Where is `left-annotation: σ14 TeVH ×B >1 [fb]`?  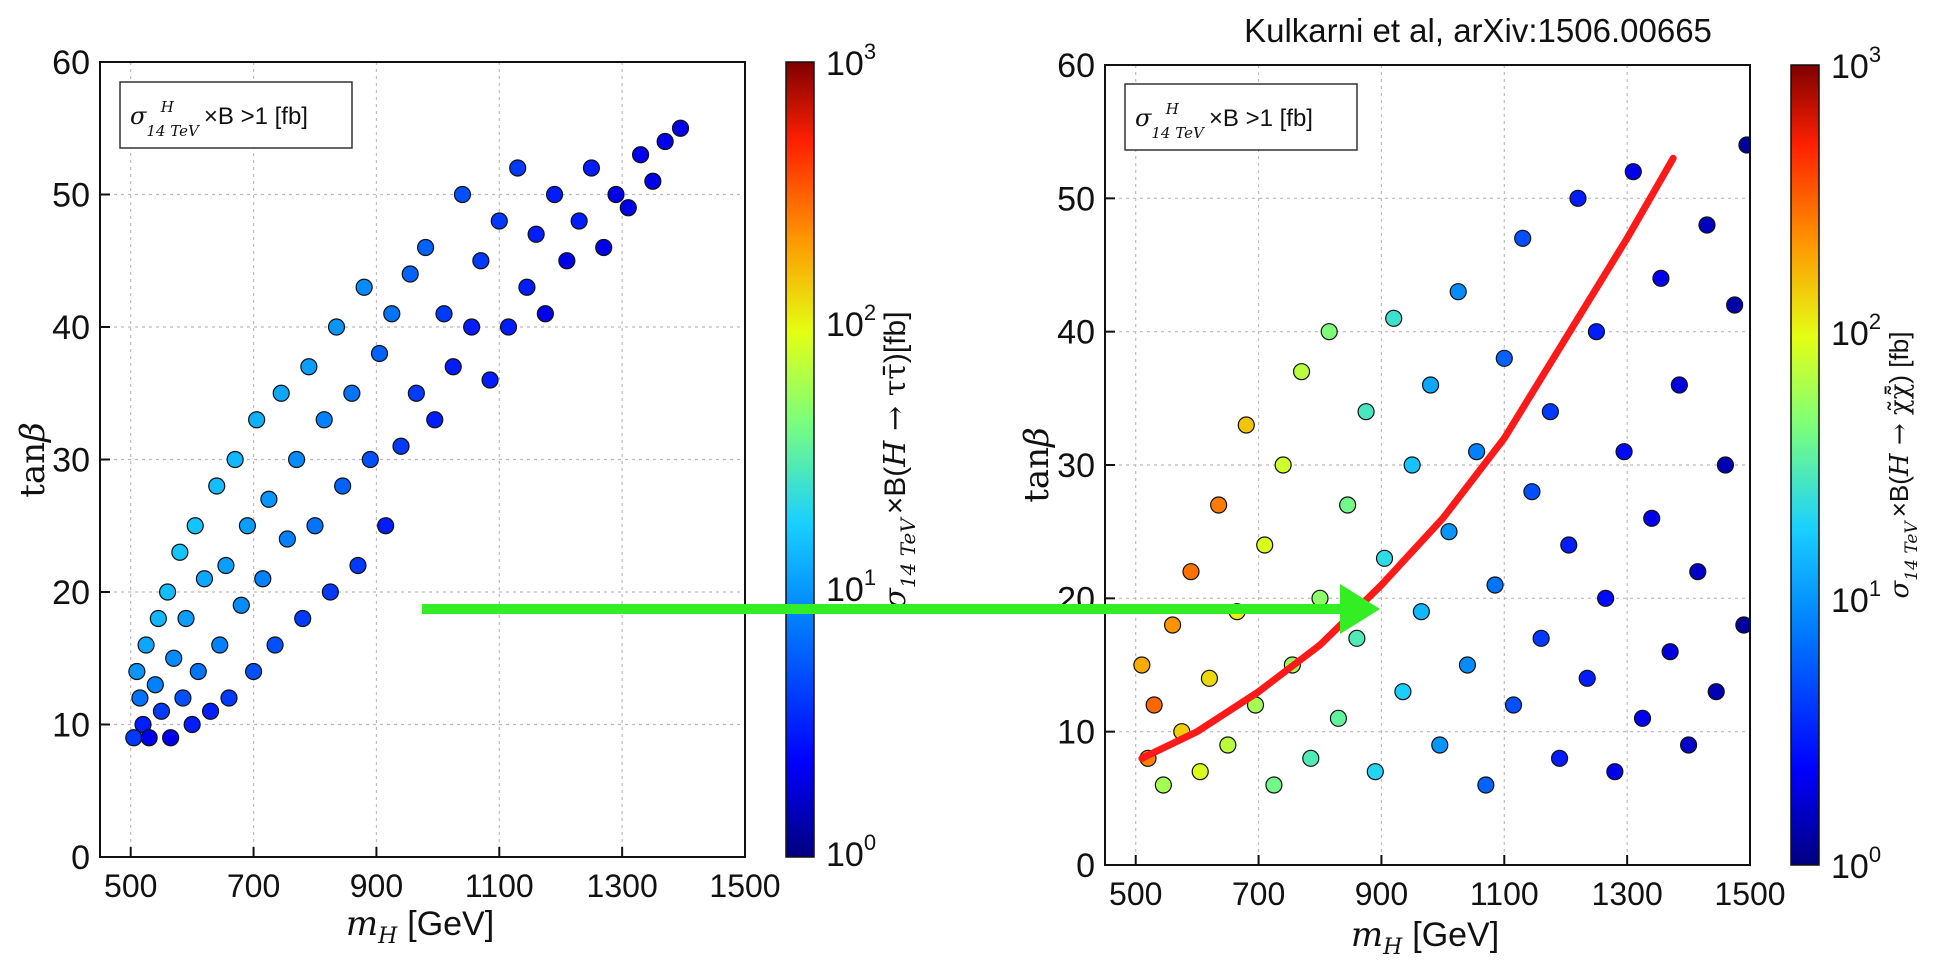
left-annotation: σ14 TeVH ×B >1 [fb] is located at coordinates (219, 119).